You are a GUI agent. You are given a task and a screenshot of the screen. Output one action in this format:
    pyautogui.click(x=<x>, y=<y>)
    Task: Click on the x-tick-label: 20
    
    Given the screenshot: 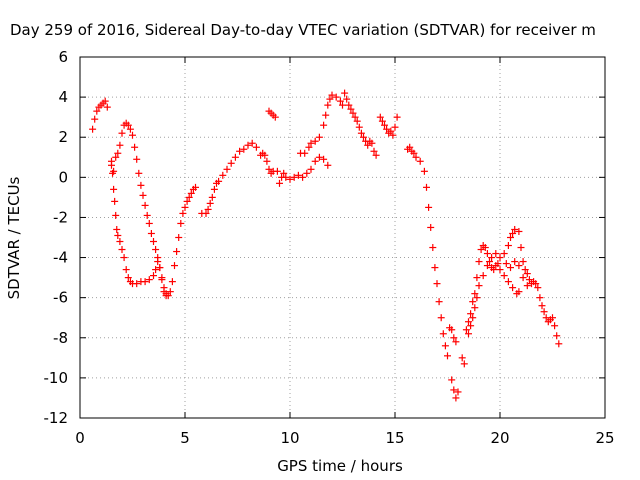 What is the action you would take?
    pyautogui.click(x=499, y=438)
    